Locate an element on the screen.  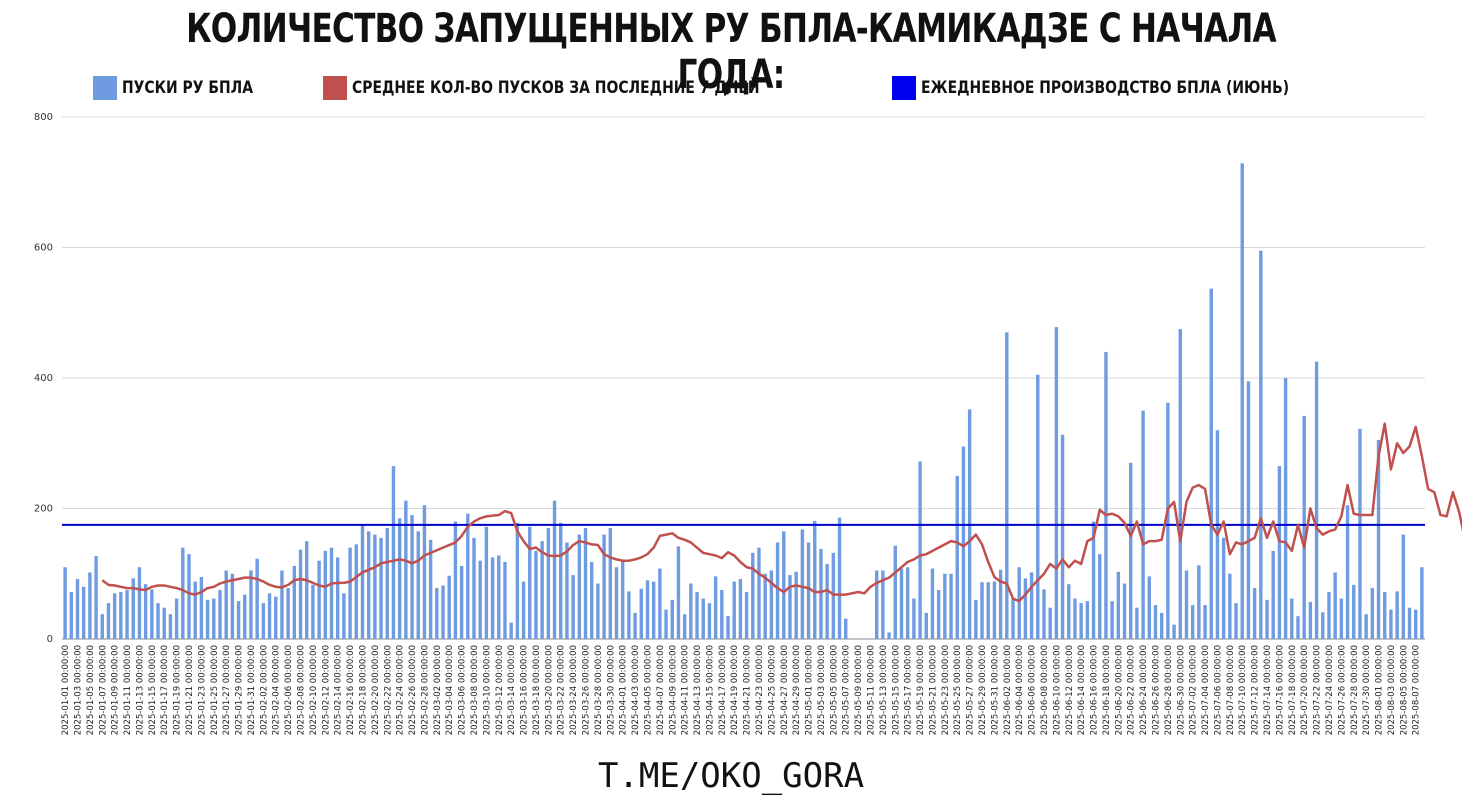
y-tick-label: 0 is located at coordinates (50, 639).